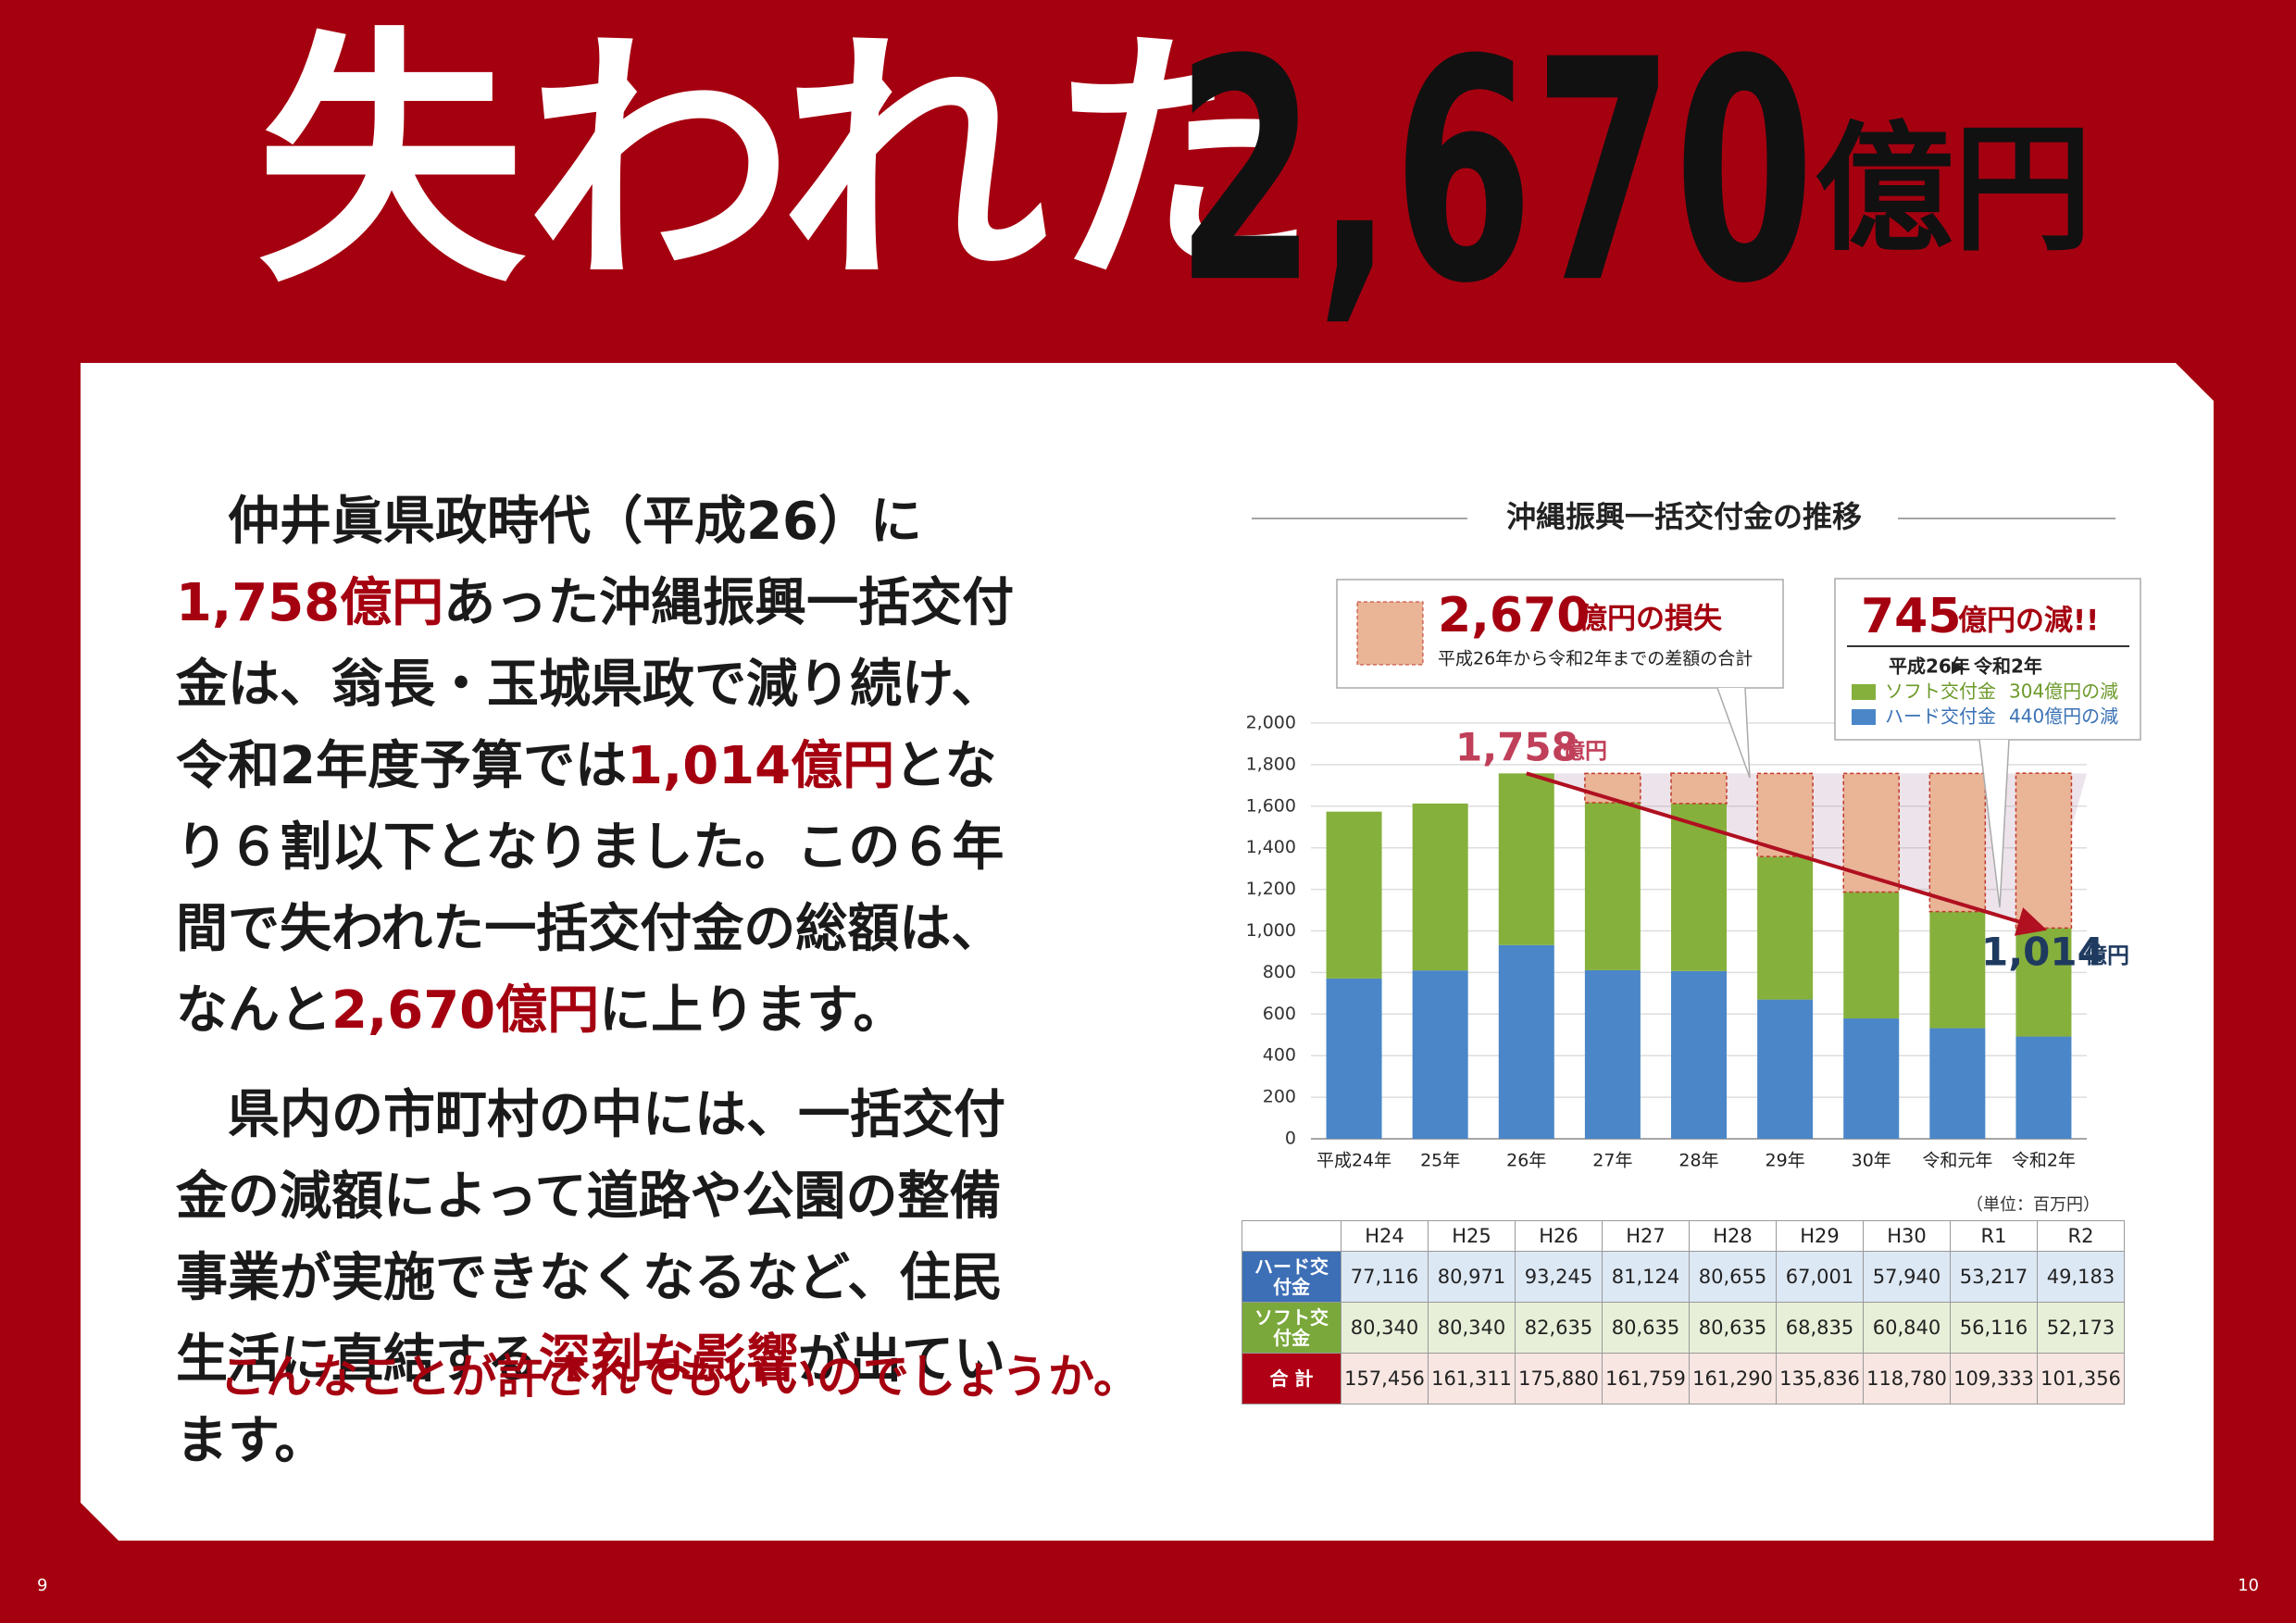 The image size is (2296, 1623). I want to click on table-cell: 109,333, so click(1994, 1379).